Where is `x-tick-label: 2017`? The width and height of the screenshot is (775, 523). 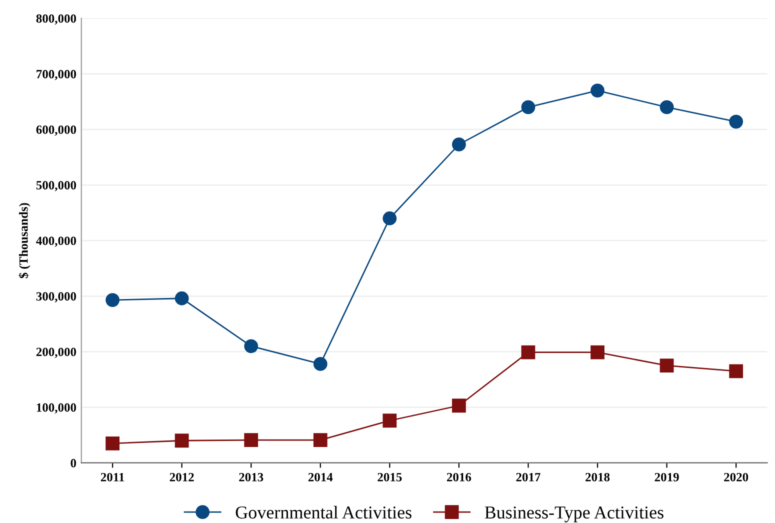 x-tick-label: 2017 is located at coordinates (528, 477).